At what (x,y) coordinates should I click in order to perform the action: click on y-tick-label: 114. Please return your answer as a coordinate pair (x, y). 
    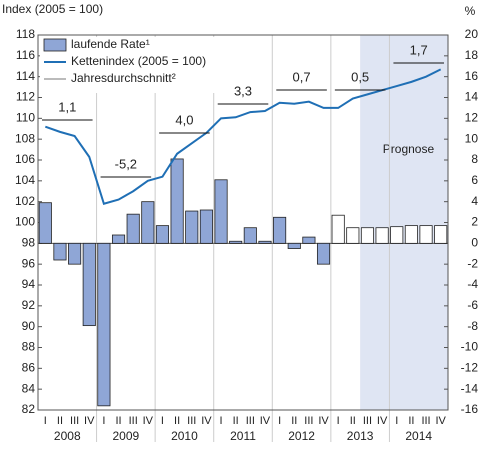
    Looking at the image, I should click on (25, 76).